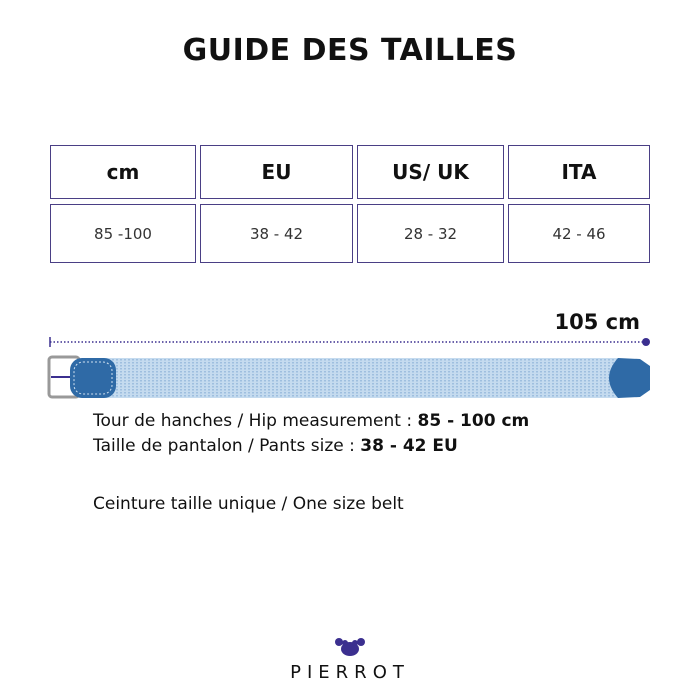  What do you see at coordinates (255, 421) in the screenshot?
I see `hip-label: Tour de hanches / Hip measurement :` at bounding box center [255, 421].